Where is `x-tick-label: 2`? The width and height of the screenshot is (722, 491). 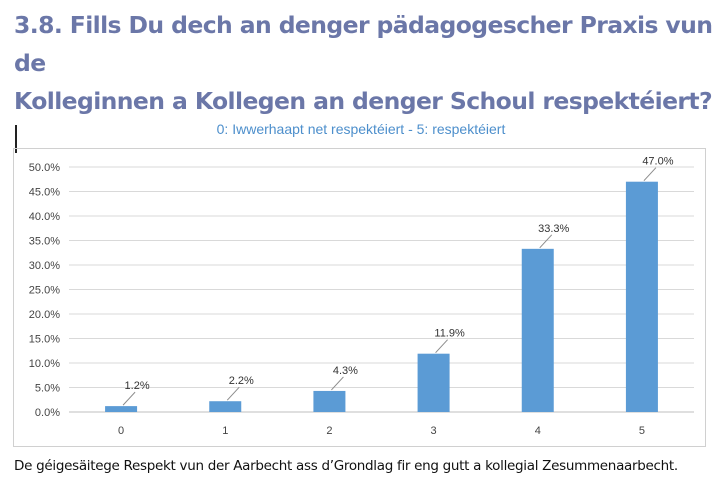
x-tick-label: 2 is located at coordinates (329, 431).